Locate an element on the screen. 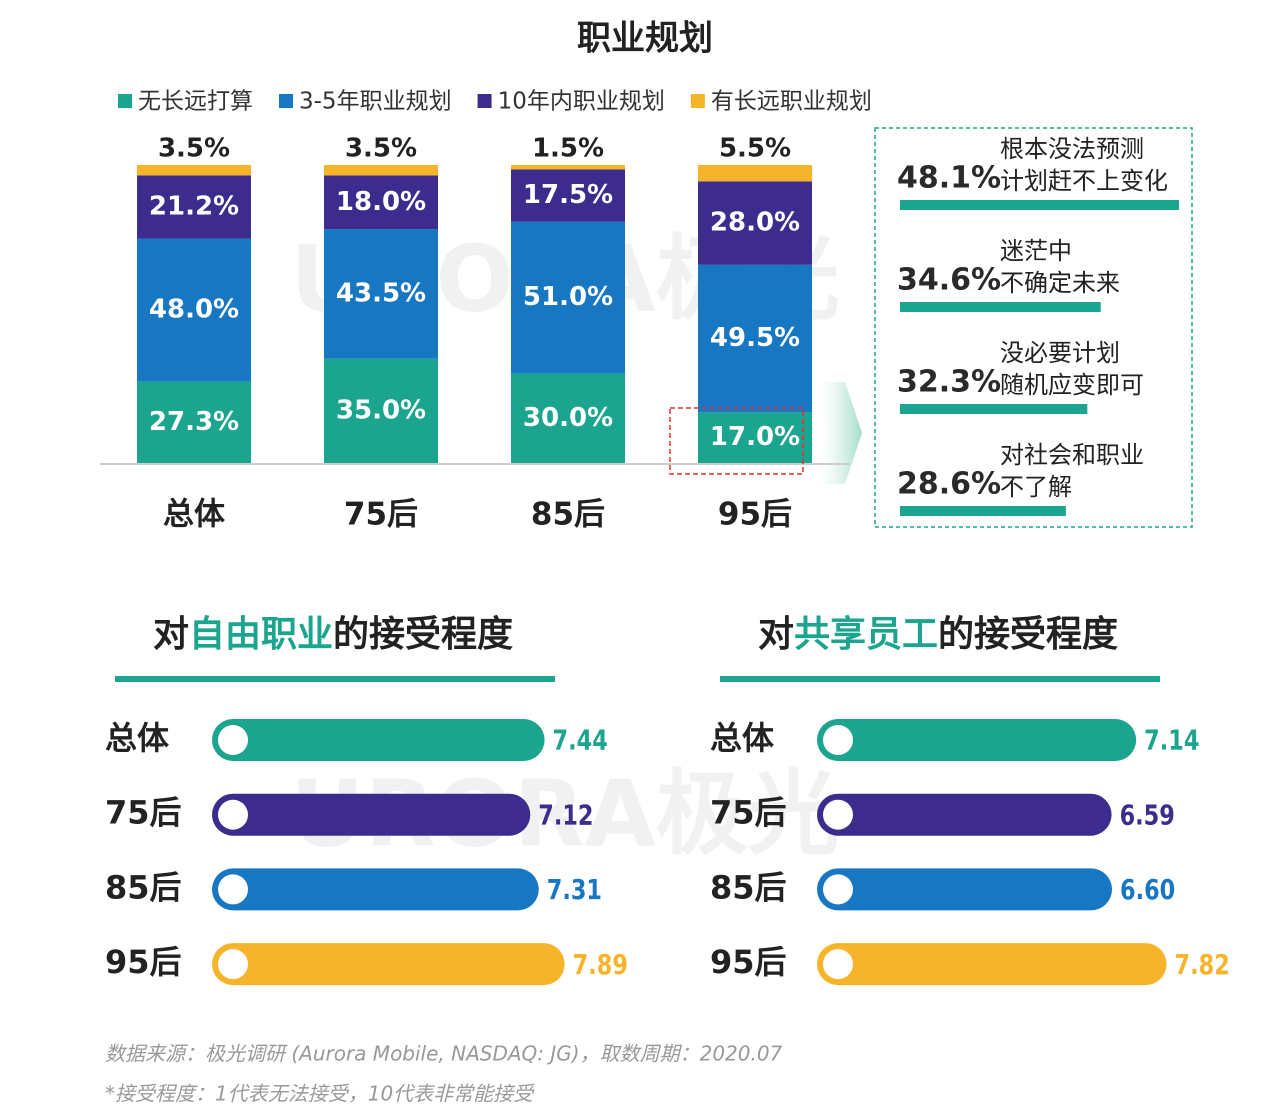 This screenshot has width=1268, height=1114. legend-label: 3-5年职业规划 is located at coordinates (375, 102).